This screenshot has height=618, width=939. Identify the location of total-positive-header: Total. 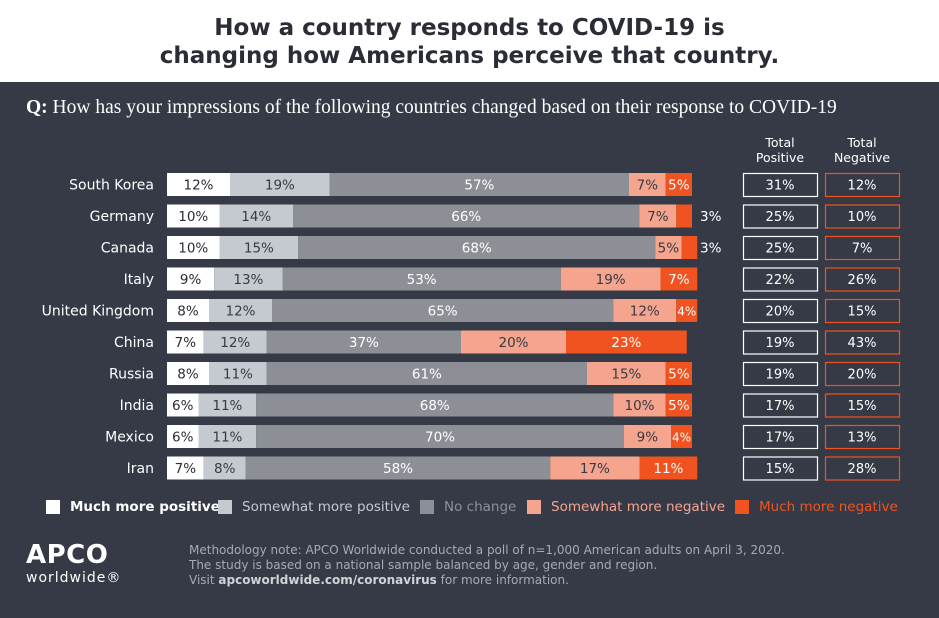
(779, 142).